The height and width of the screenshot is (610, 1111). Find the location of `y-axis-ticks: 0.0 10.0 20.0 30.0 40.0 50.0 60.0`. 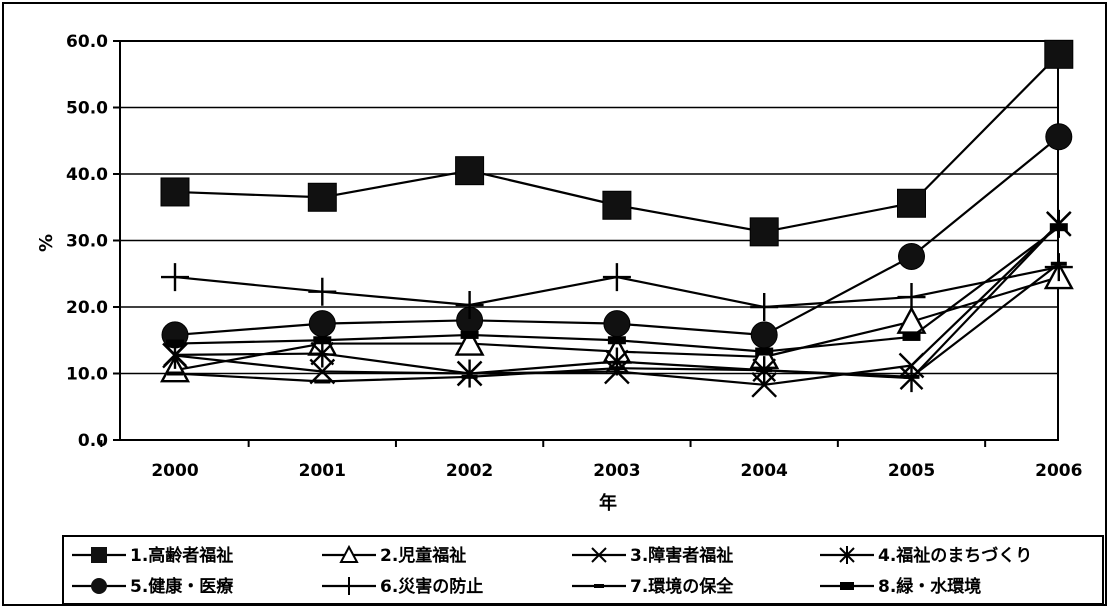

y-axis-ticks: 0.0 10.0 20.0 30.0 40.0 50.0 60.0 is located at coordinates (93, 241).